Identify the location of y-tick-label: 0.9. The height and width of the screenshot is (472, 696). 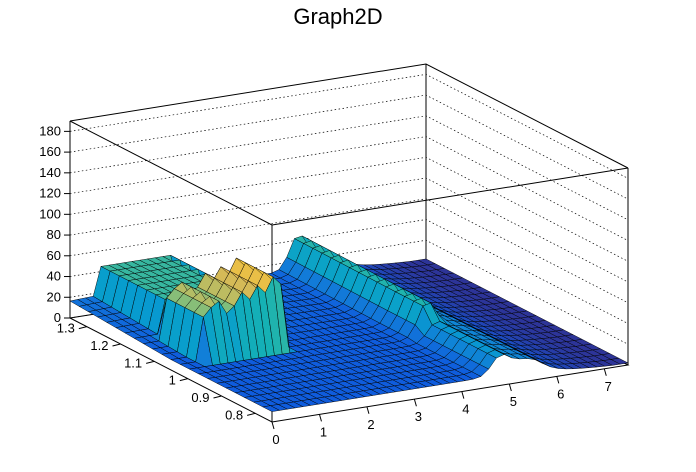
(200, 397).